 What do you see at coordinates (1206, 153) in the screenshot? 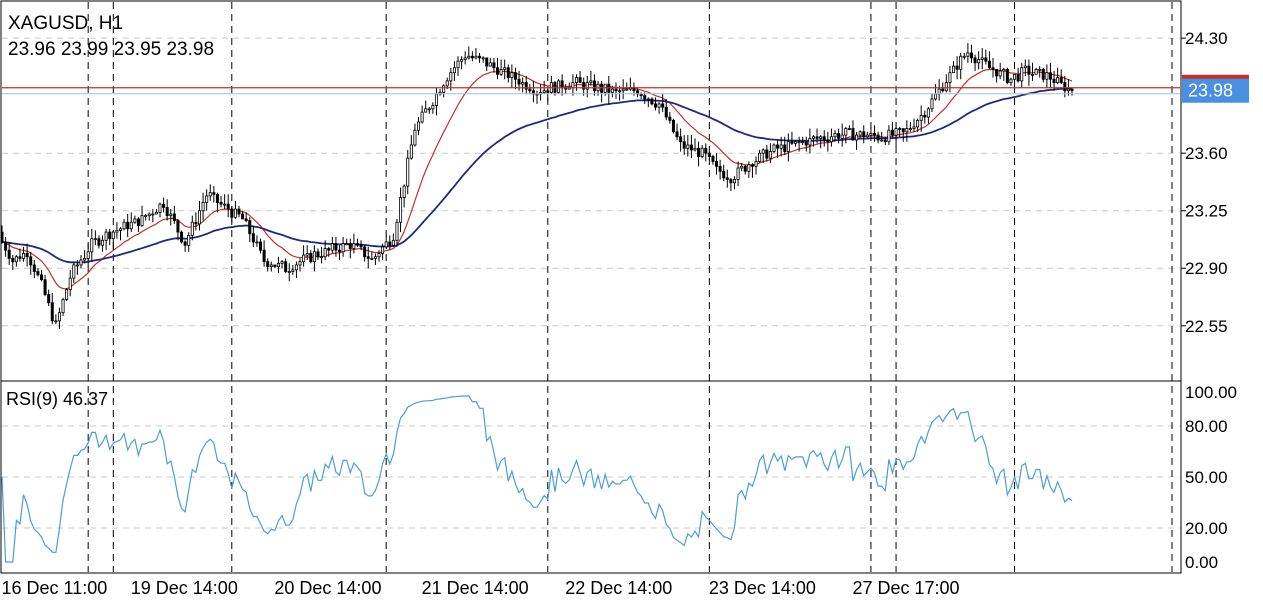
I see `price-tick-label: 23.60` at bounding box center [1206, 153].